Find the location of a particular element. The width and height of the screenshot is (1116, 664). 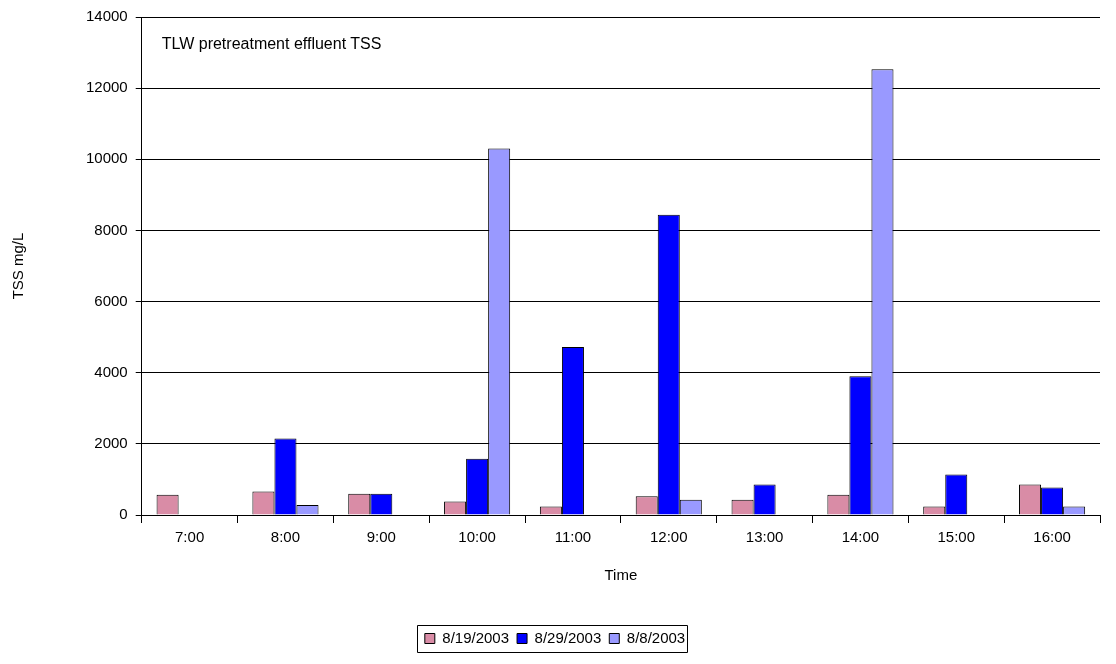

y-axis-title: TSS mg/L is located at coordinates (18, 266).